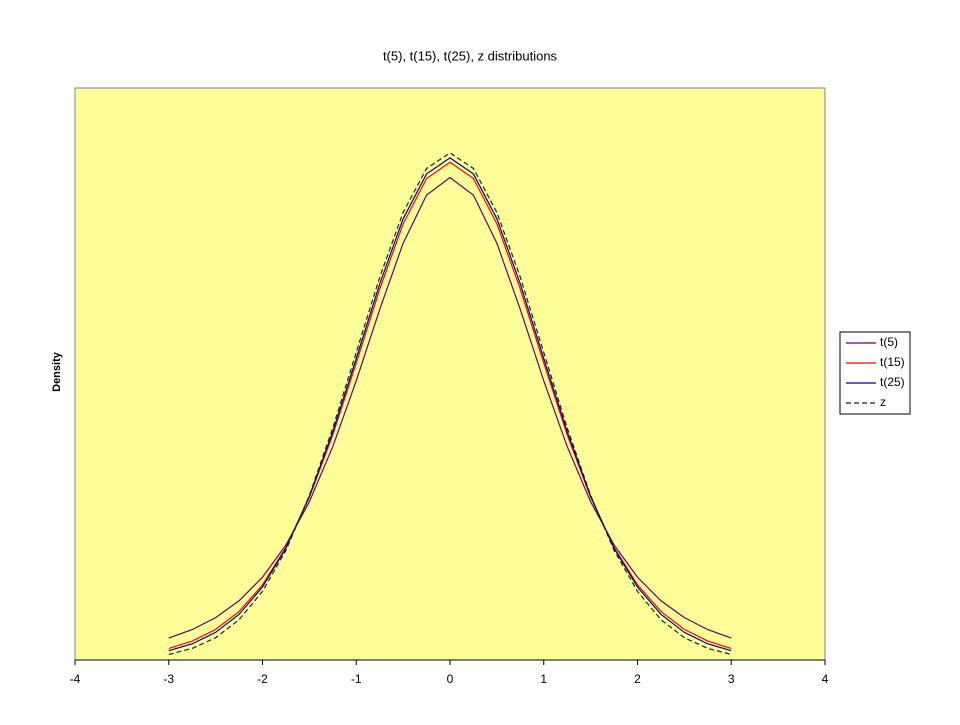  I want to click on chart-title: t(5), t(15), t(25), z distributions, so click(470, 55).